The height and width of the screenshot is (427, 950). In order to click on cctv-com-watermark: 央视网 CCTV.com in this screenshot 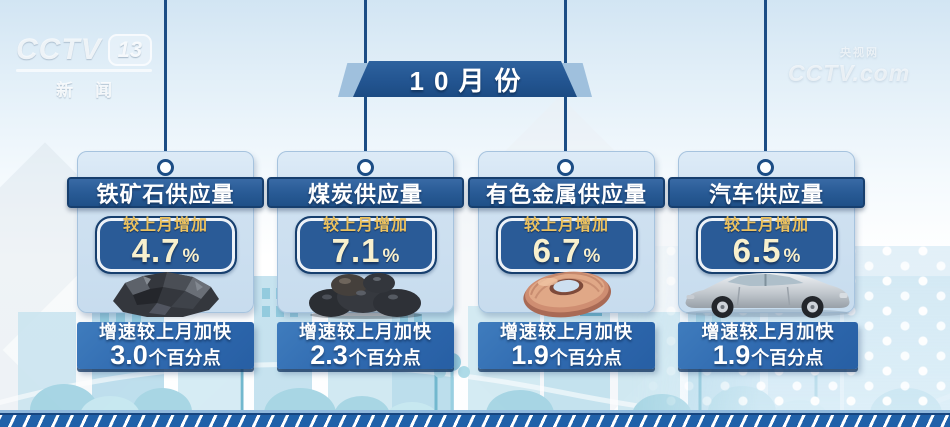, I will do `click(849, 65)`.